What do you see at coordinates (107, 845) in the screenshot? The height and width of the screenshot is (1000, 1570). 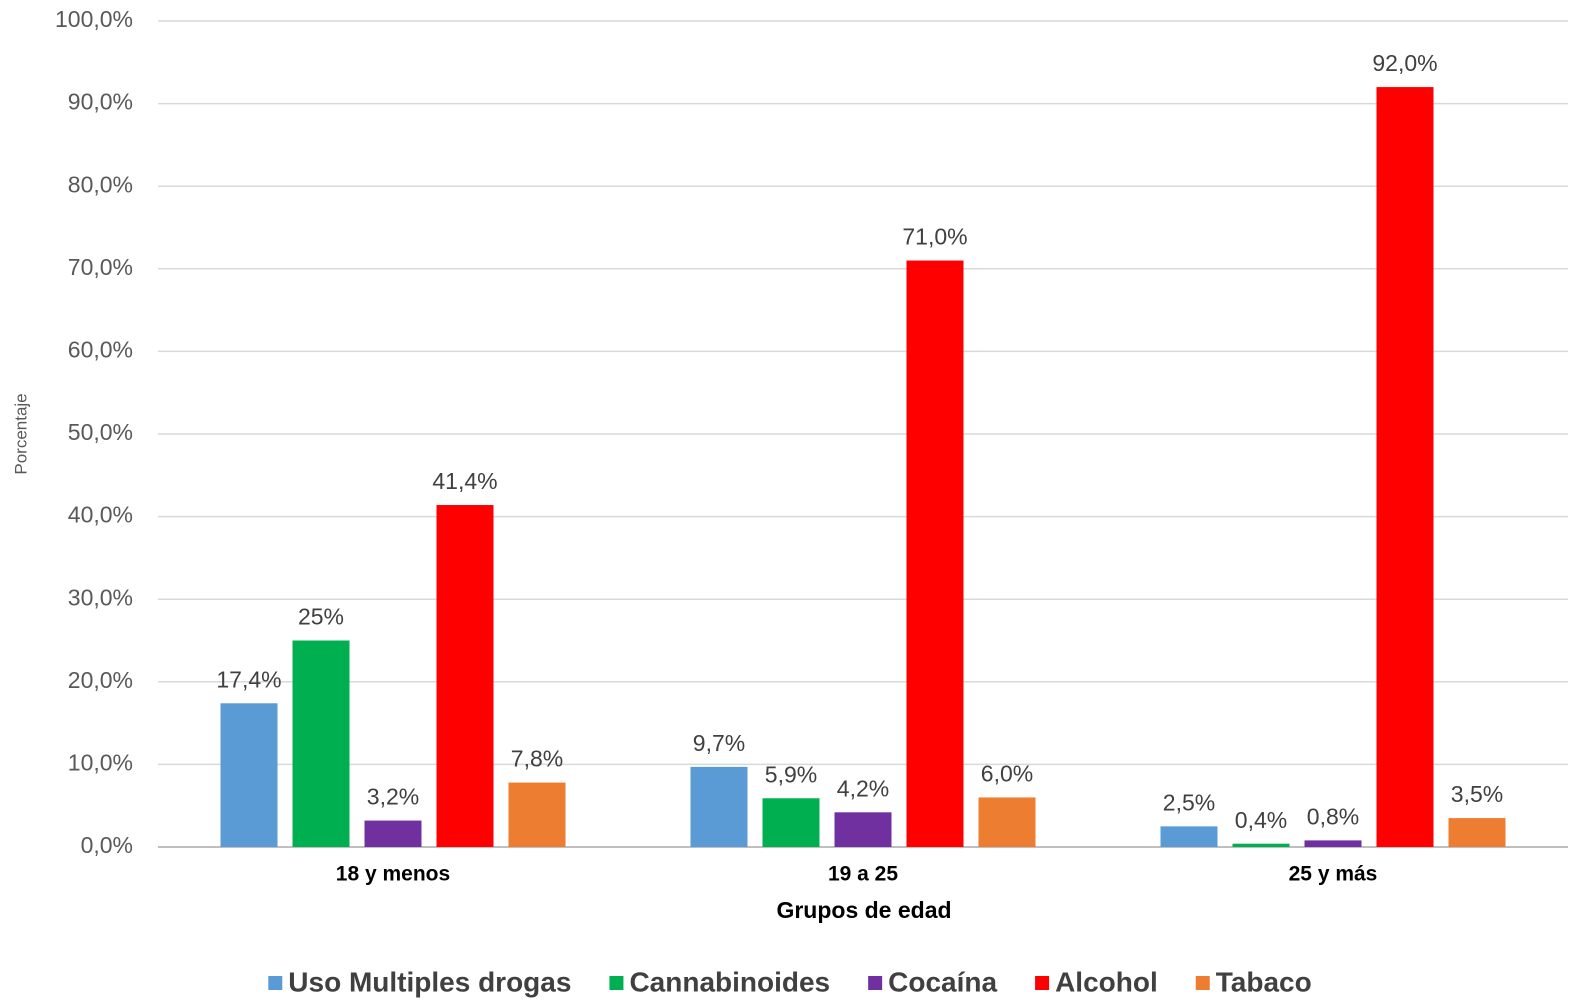 I see `y-tick-label: 0,0%` at bounding box center [107, 845].